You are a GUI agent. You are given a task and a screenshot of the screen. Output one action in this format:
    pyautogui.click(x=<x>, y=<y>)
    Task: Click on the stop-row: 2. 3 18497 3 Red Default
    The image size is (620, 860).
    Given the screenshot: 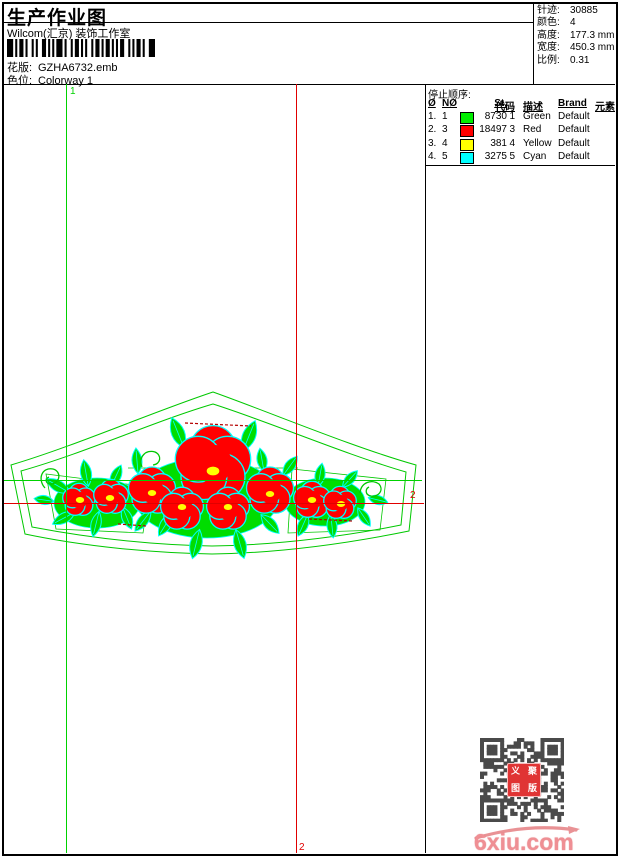 What is the action you would take?
    pyautogui.click(x=521, y=131)
    